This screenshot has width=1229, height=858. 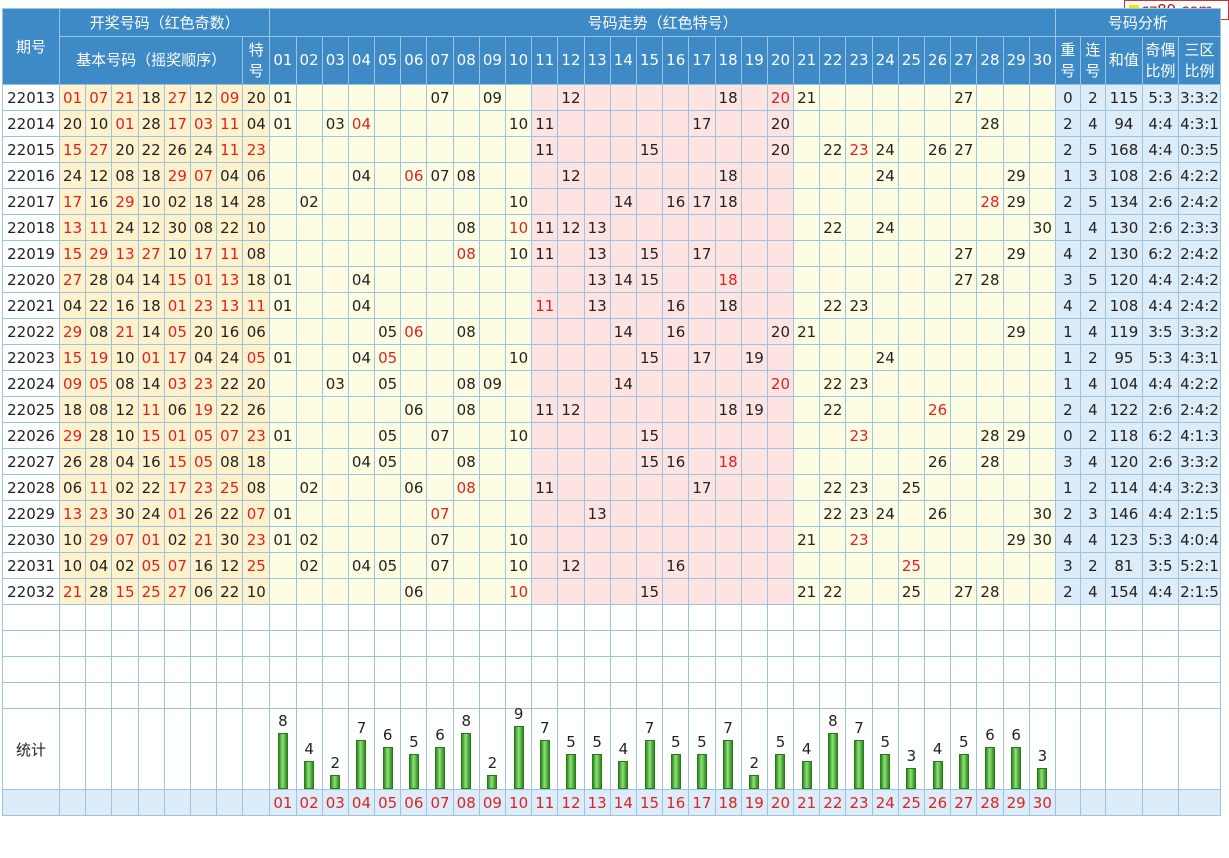 What do you see at coordinates (230, 253) in the screenshot?
I see `basic-number-cell: 11` at bounding box center [230, 253].